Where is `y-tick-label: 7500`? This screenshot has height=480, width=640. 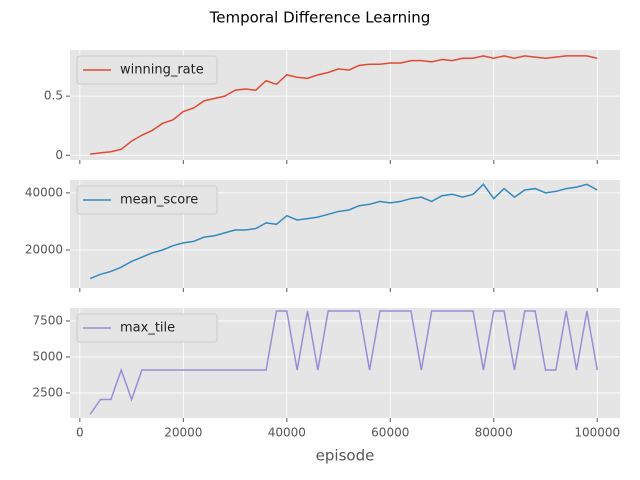 y-tick-label: 7500 is located at coordinates (47, 320).